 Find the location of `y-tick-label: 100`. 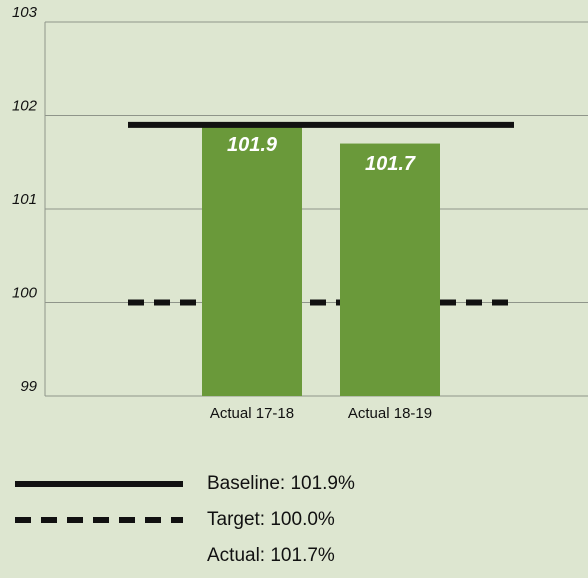

y-tick-label: 100 is located at coordinates (25, 292).